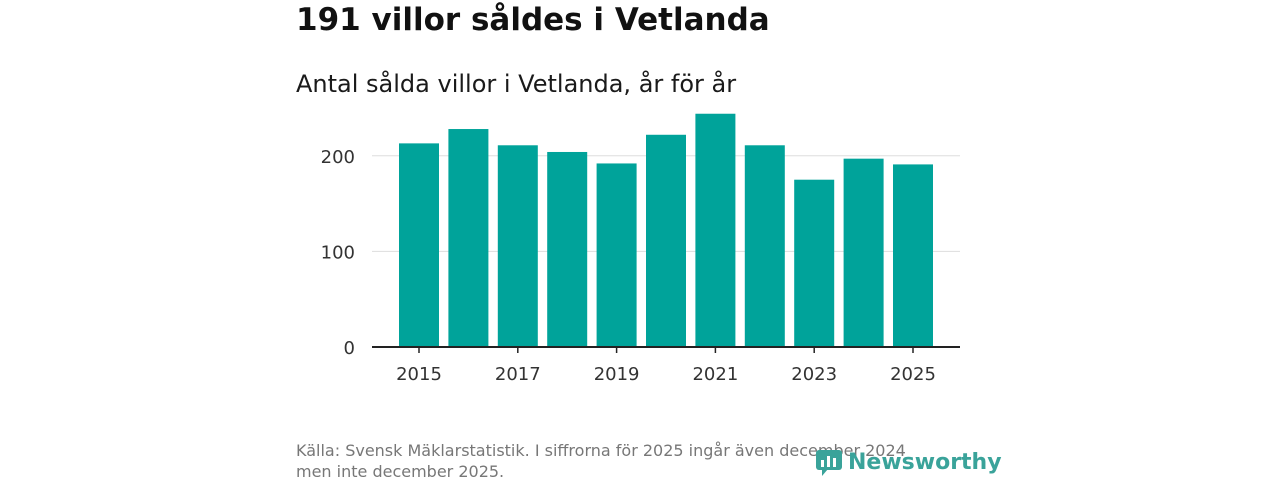 The height and width of the screenshot is (482, 1280). Describe the element at coordinates (715, 230) in the screenshot. I see `bar-2021` at that location.